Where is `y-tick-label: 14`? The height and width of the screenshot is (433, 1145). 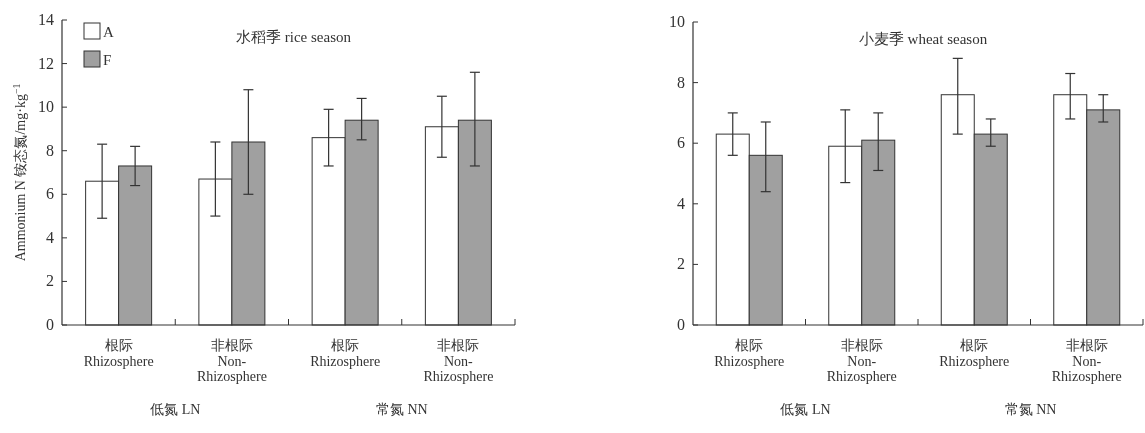 y-tick-label: 14 is located at coordinates (46, 19).